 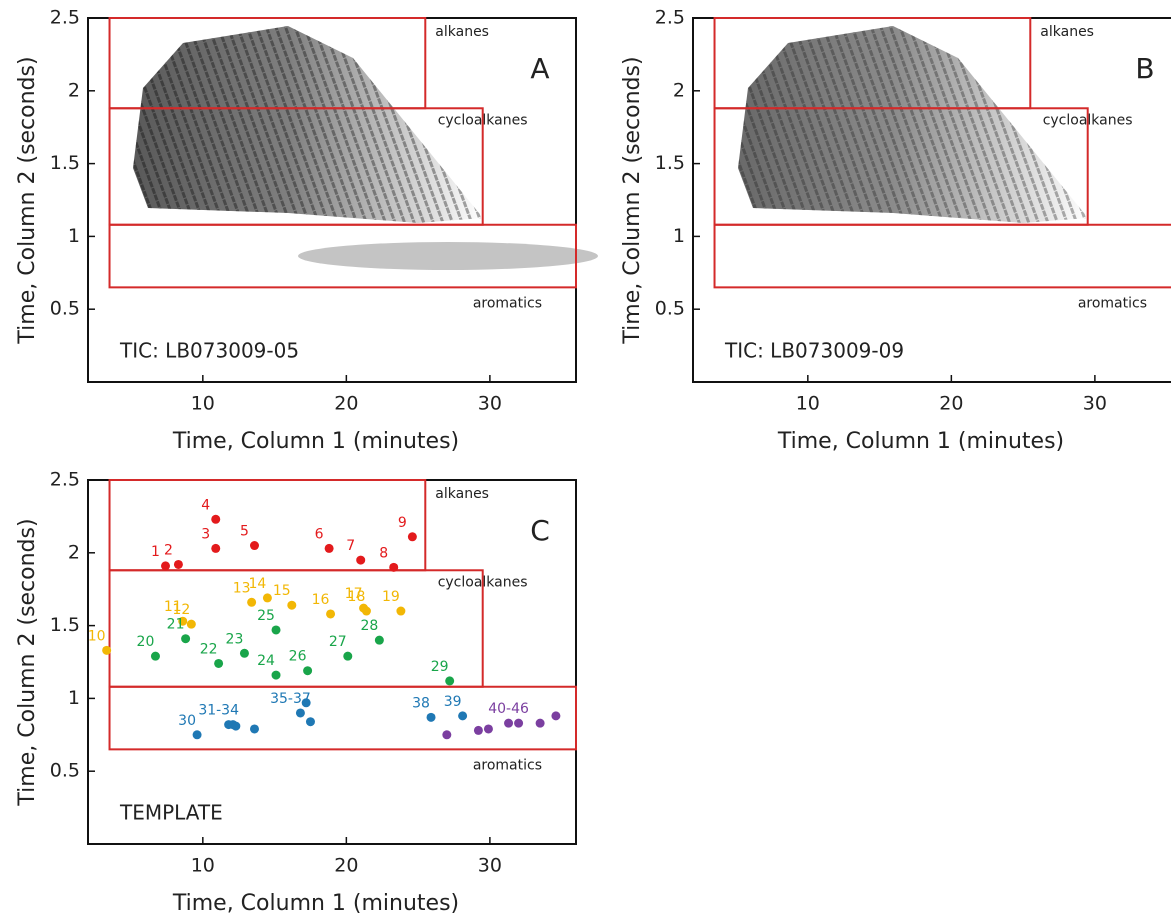 What do you see at coordinates (402, 523) in the screenshot?
I see `point-label: 9` at bounding box center [402, 523].